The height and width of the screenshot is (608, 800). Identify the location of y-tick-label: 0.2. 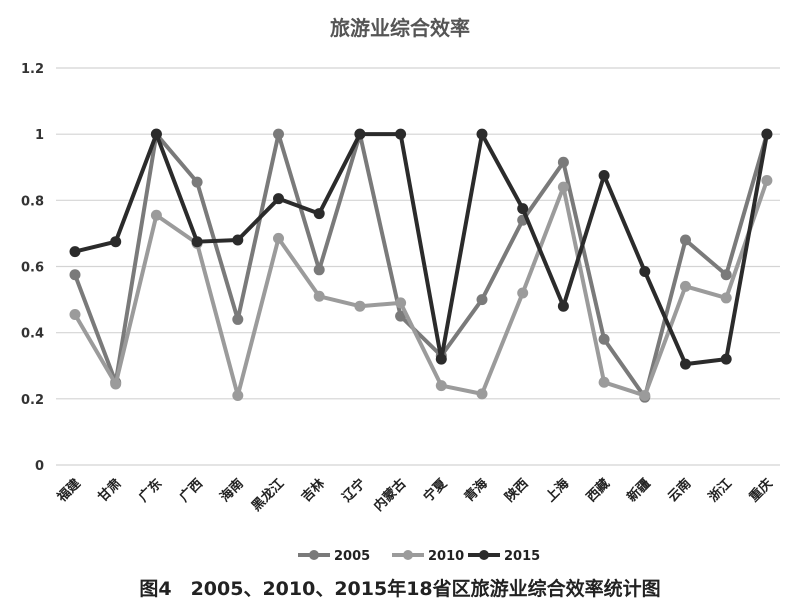
(32, 400).